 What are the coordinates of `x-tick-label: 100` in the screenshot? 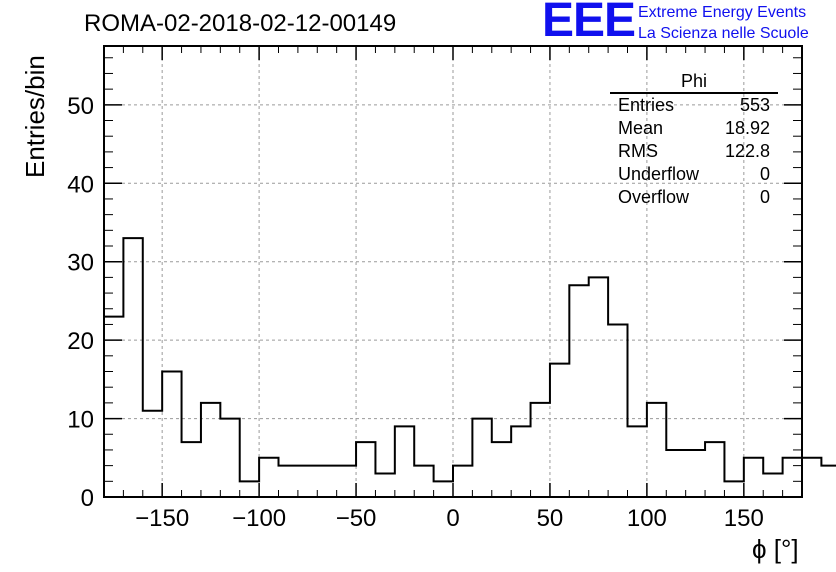 It's located at (647, 518).